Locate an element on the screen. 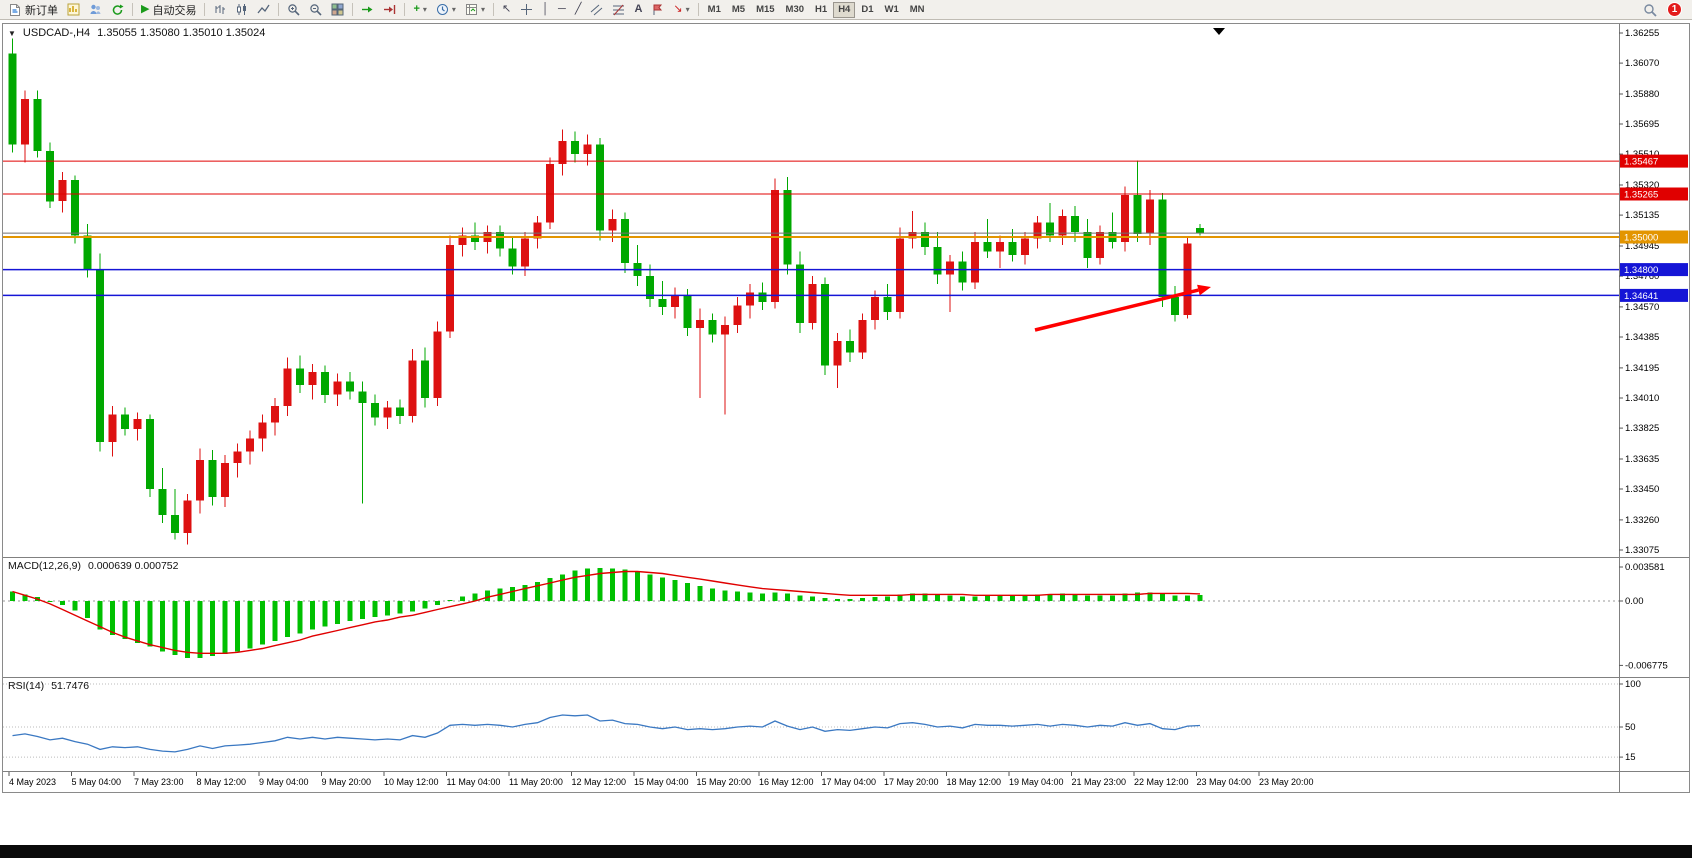 The image size is (1692, 858). trendline-button: ╱ is located at coordinates (578, 10).